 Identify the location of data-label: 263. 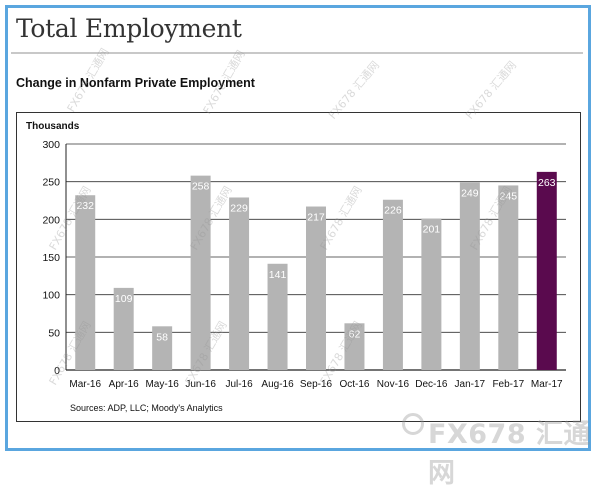
(547, 183).